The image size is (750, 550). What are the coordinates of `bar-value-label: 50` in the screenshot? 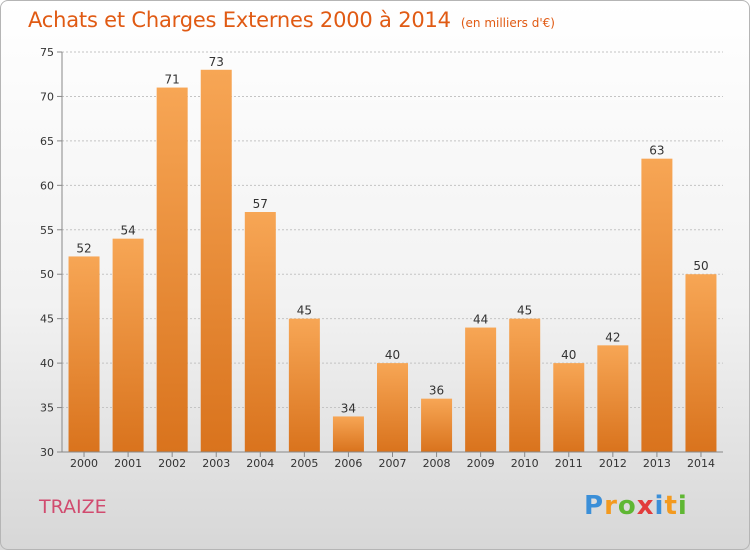 It's located at (700, 266).